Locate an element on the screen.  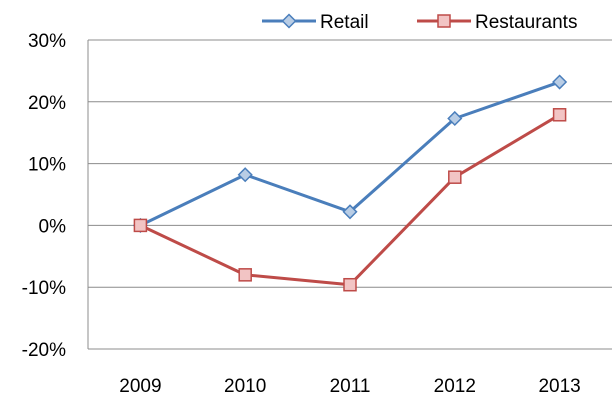
y-axis-tick-labels: 30% 20% 10% 0% -10% -20% is located at coordinates (44, 196).